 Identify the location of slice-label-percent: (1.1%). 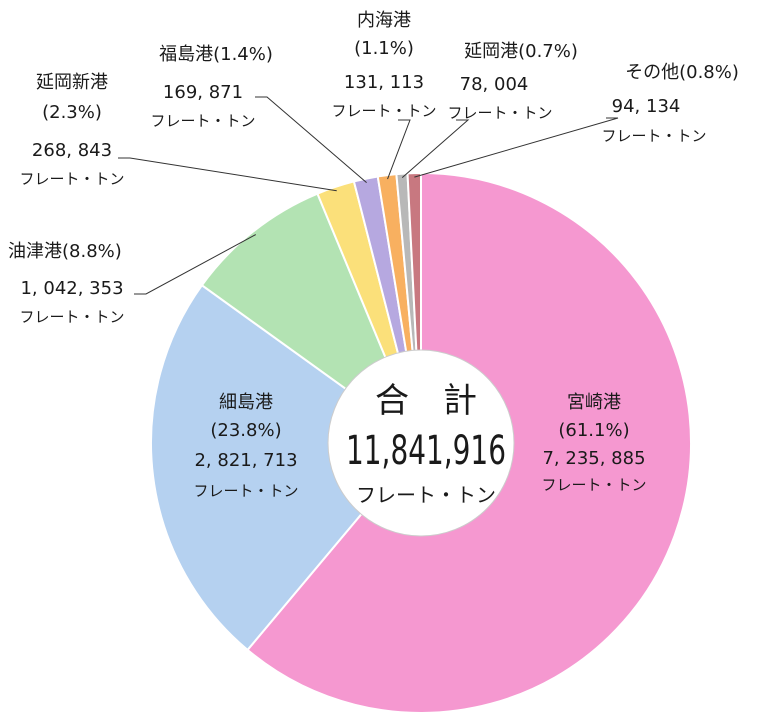
(384, 48).